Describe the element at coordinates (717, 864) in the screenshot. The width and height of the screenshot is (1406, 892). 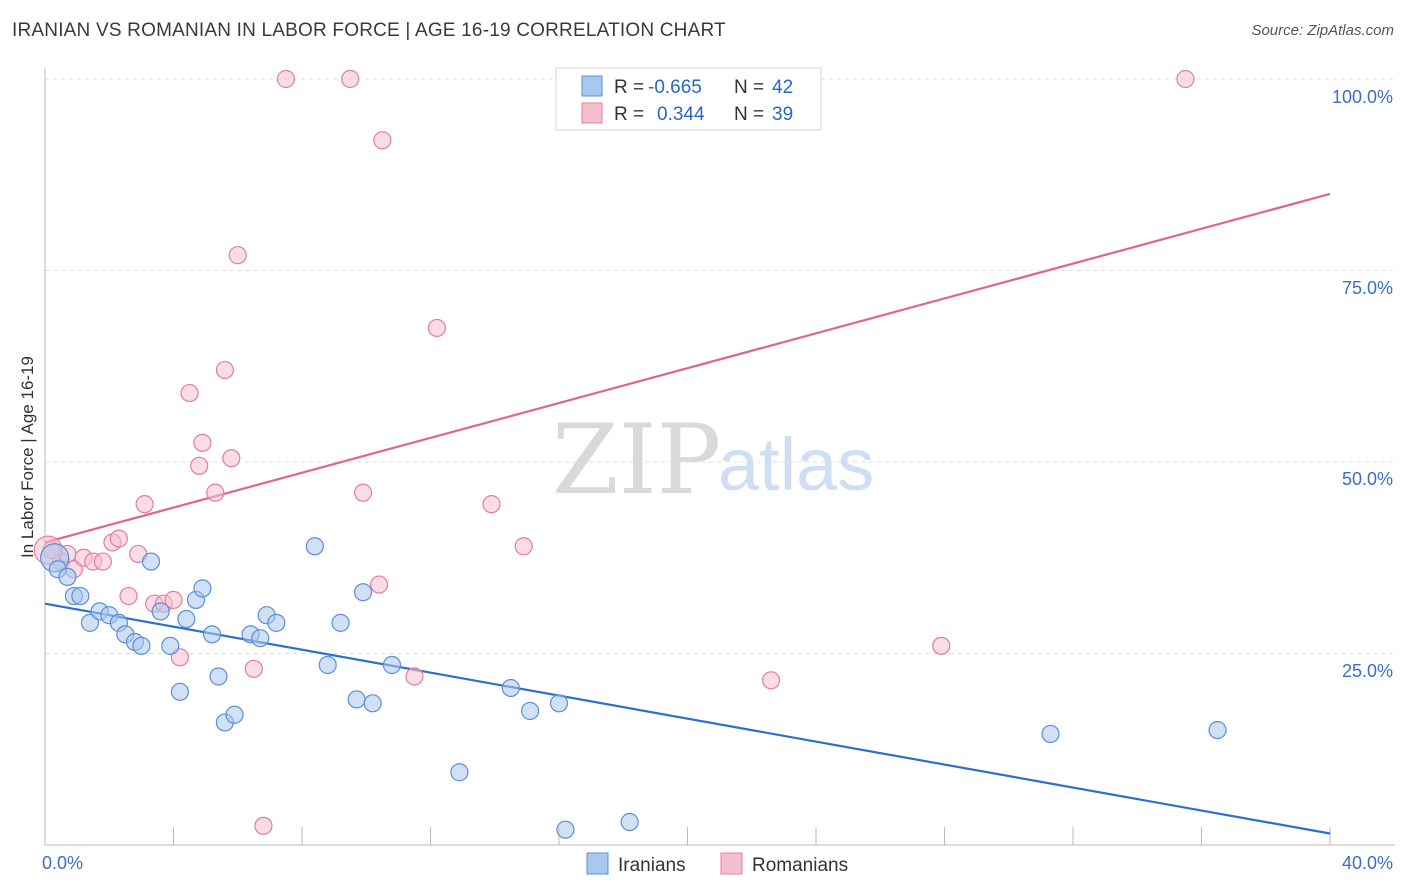
I see `bottom-legend: Iranians Romanians` at that location.